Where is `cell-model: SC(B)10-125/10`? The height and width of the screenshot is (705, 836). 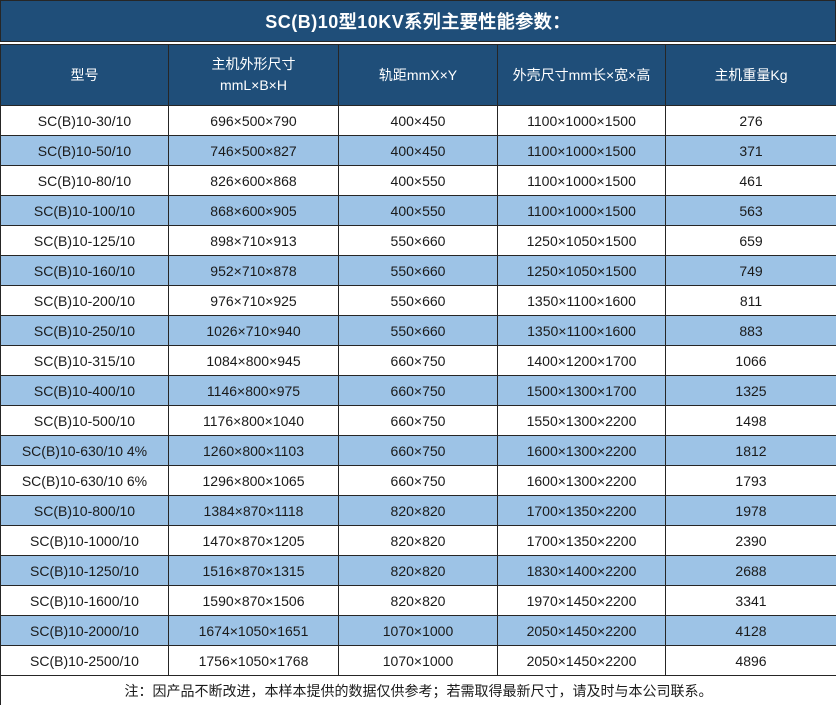 cell-model: SC(B)10-125/10 is located at coordinates (84, 240).